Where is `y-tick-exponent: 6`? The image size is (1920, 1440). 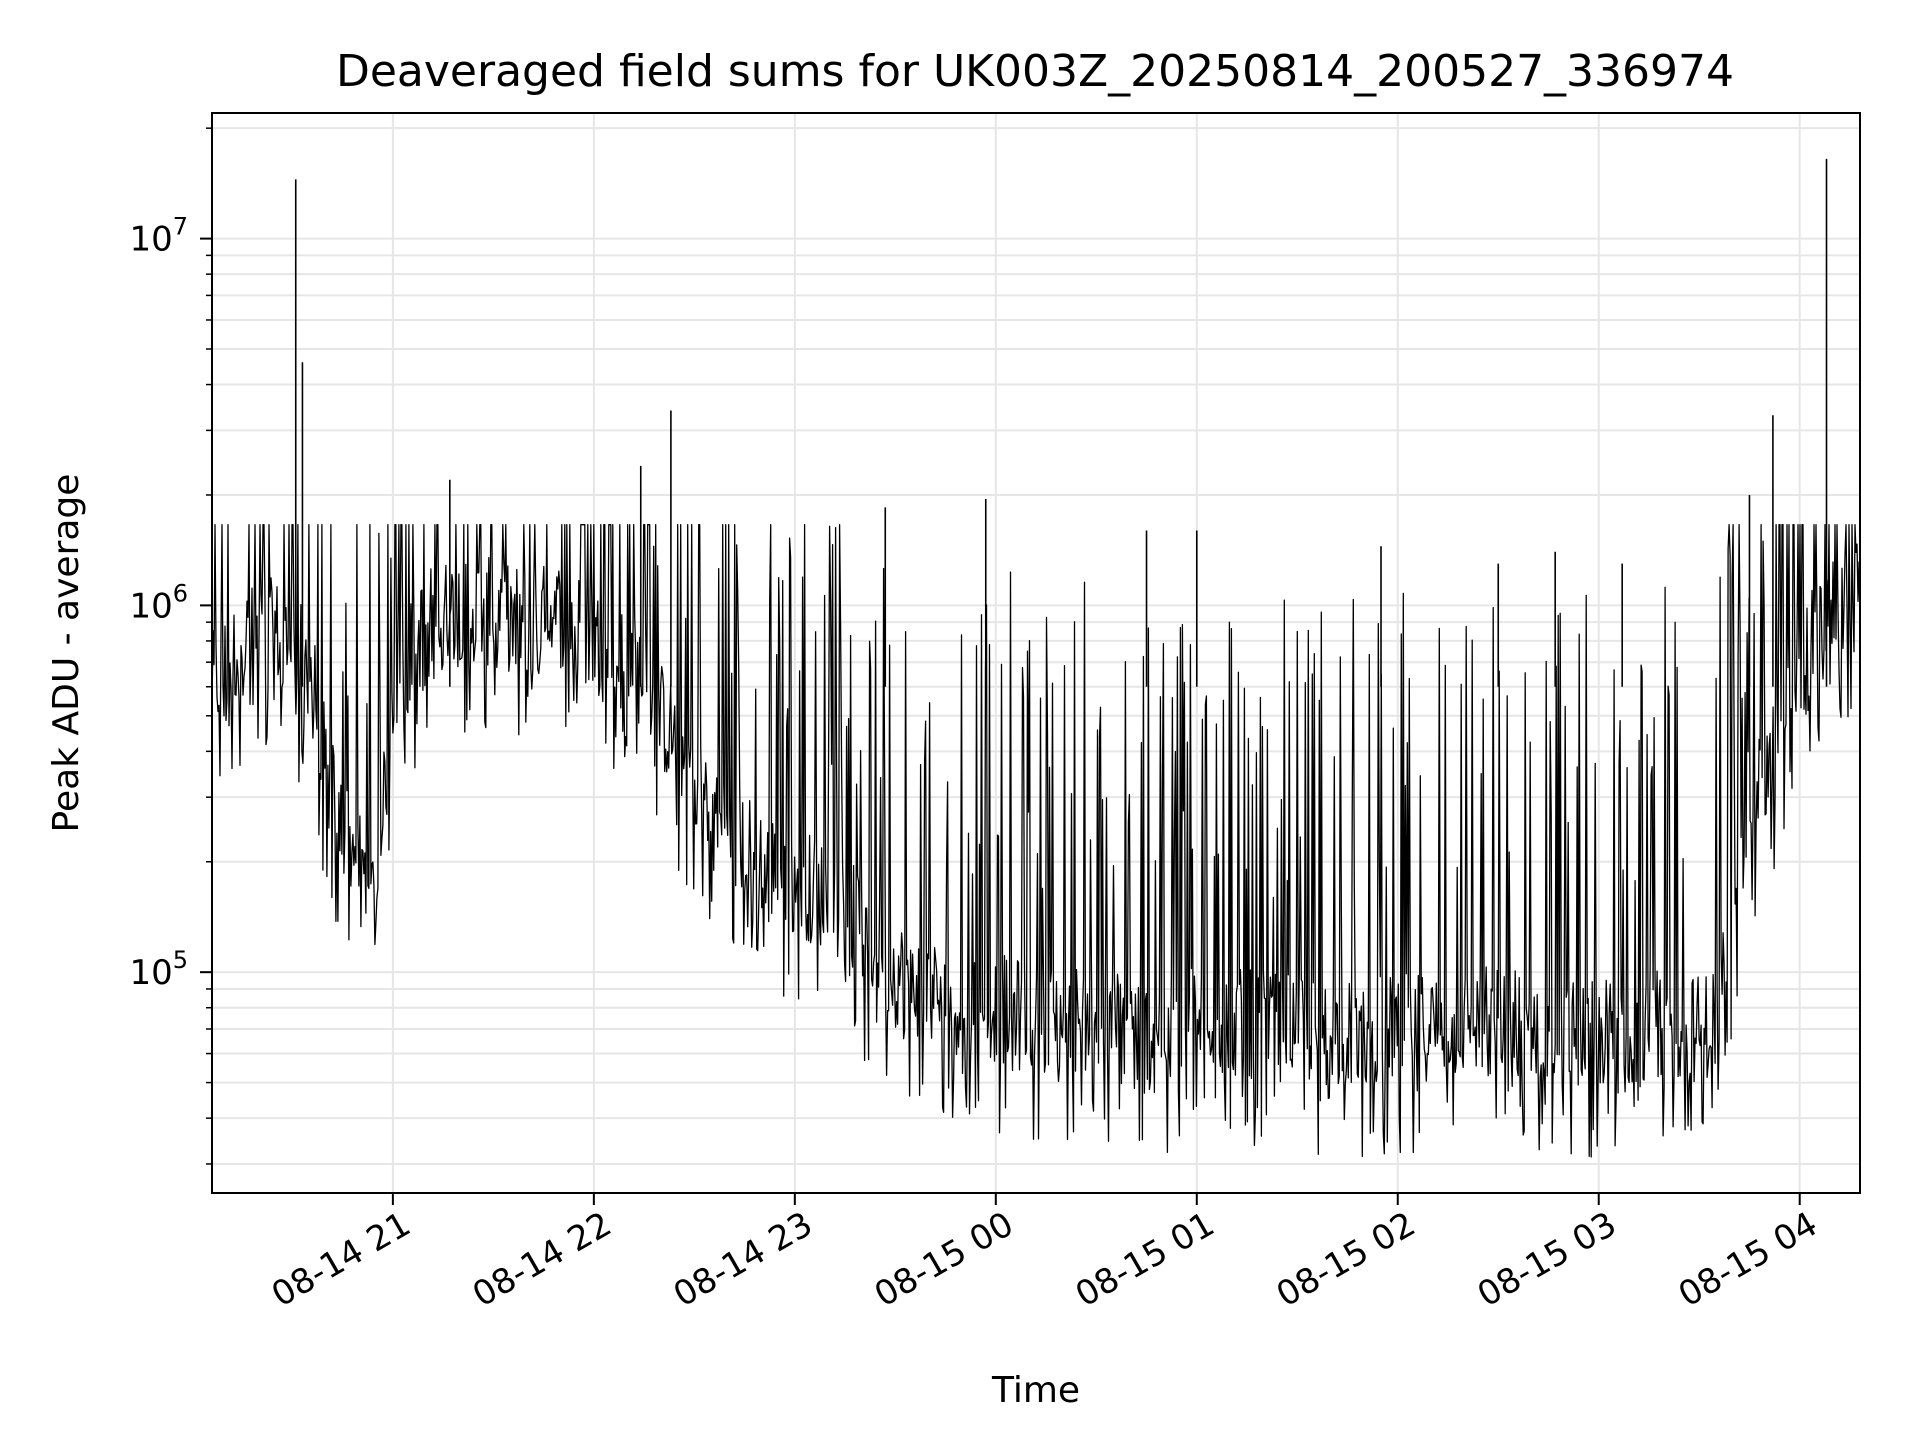
y-tick-exponent: 6 is located at coordinates (180, 593).